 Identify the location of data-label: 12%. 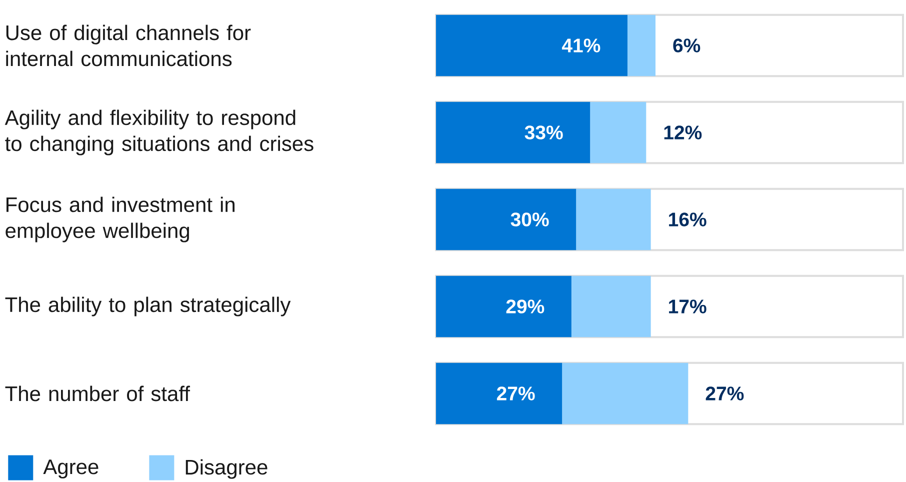
(683, 133).